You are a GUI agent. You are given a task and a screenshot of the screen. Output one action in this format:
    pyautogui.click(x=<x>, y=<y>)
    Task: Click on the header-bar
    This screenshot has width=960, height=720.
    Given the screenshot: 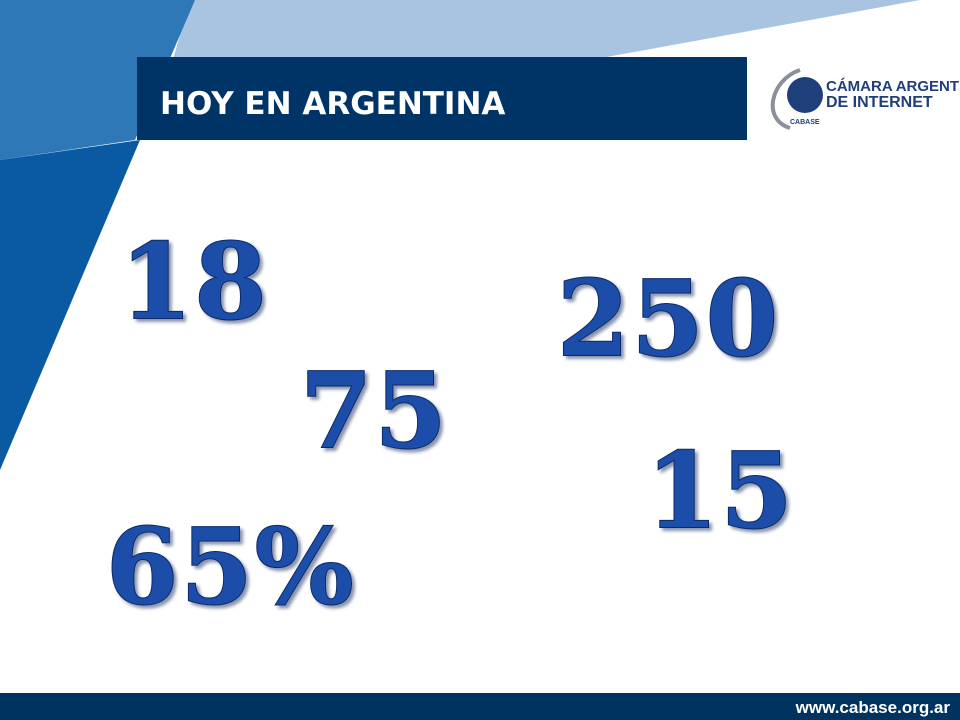 What is the action you would take?
    pyautogui.click(x=442, y=98)
    